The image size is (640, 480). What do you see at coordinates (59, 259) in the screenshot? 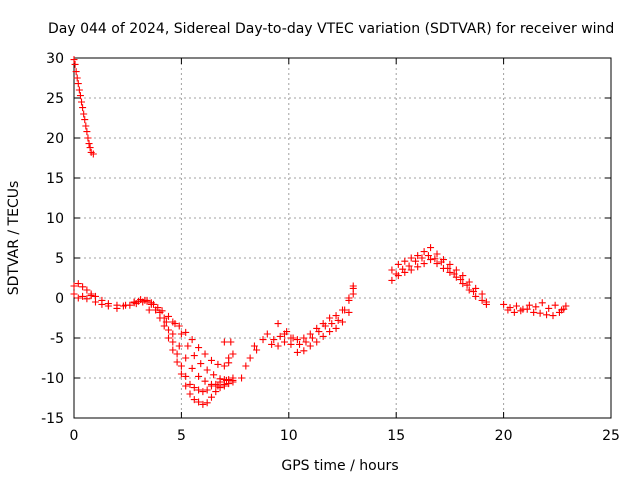
I see `y-tick-label: 5` at bounding box center [59, 259].